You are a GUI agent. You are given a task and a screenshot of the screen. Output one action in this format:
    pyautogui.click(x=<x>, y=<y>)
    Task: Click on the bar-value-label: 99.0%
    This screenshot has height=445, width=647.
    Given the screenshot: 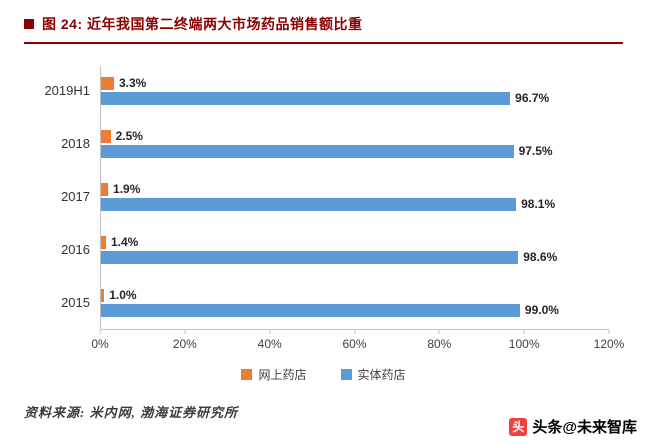 What is the action you would take?
    pyautogui.click(x=541, y=310)
    